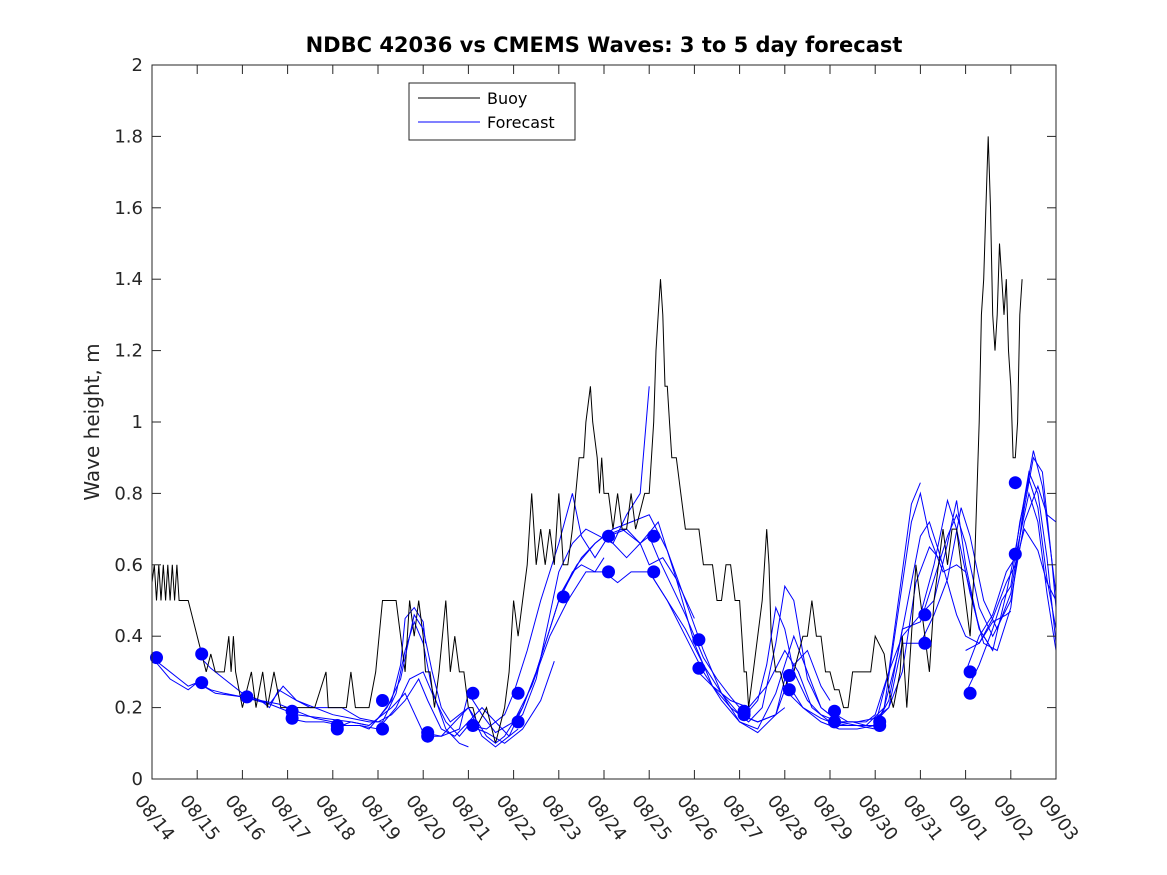 The image size is (1167, 875). I want to click on y-axis-label: Wave height, m, so click(92, 421).